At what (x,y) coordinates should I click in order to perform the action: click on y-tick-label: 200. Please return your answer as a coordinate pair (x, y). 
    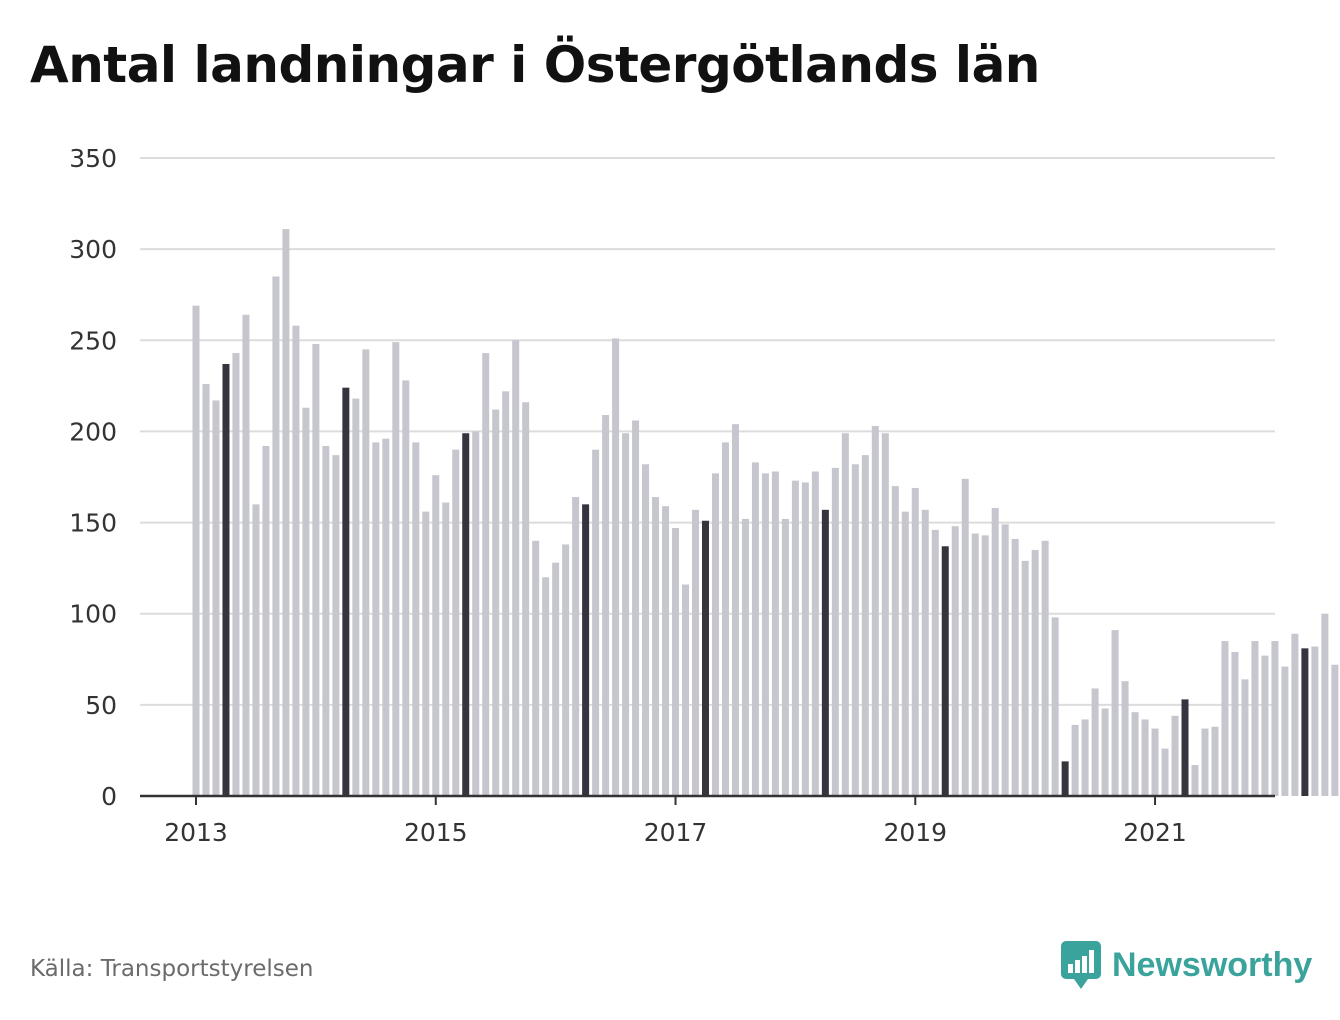
    Looking at the image, I should click on (93, 431).